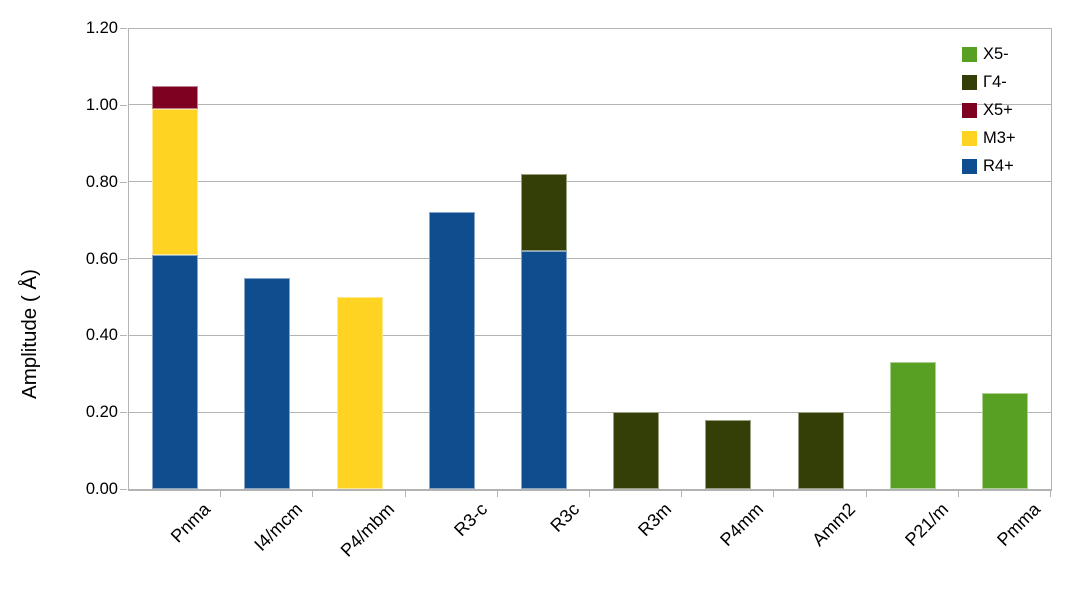 The width and height of the screenshot is (1071, 603). I want to click on y-tick-label: 0.60, so click(101, 258).